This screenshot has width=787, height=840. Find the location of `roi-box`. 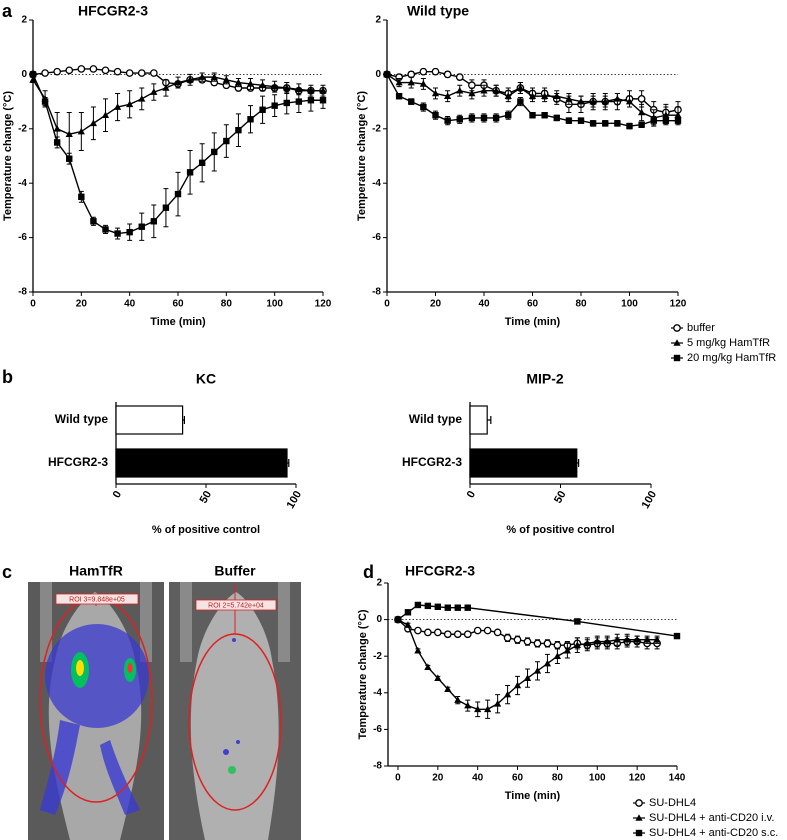

roi-box is located at coordinates (97, 599).